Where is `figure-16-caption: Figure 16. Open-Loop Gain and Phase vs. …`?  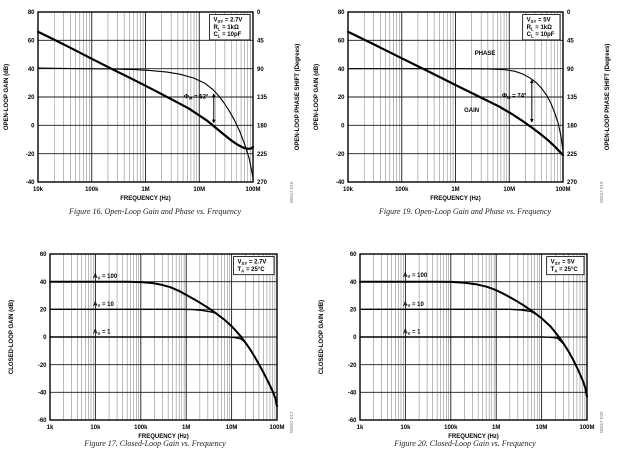 figure-16-caption: Figure 16. Open-Loop Gain and Phase vs. … is located at coordinates (155, 211).